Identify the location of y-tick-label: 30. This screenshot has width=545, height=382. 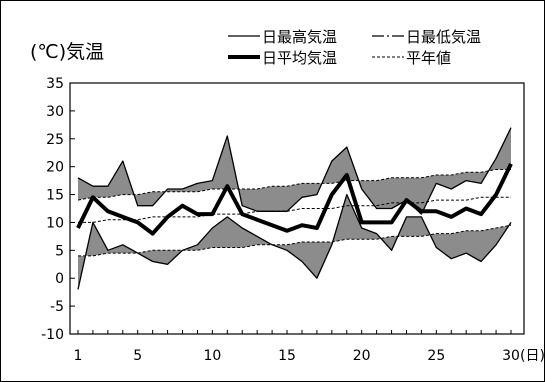
(55, 112).